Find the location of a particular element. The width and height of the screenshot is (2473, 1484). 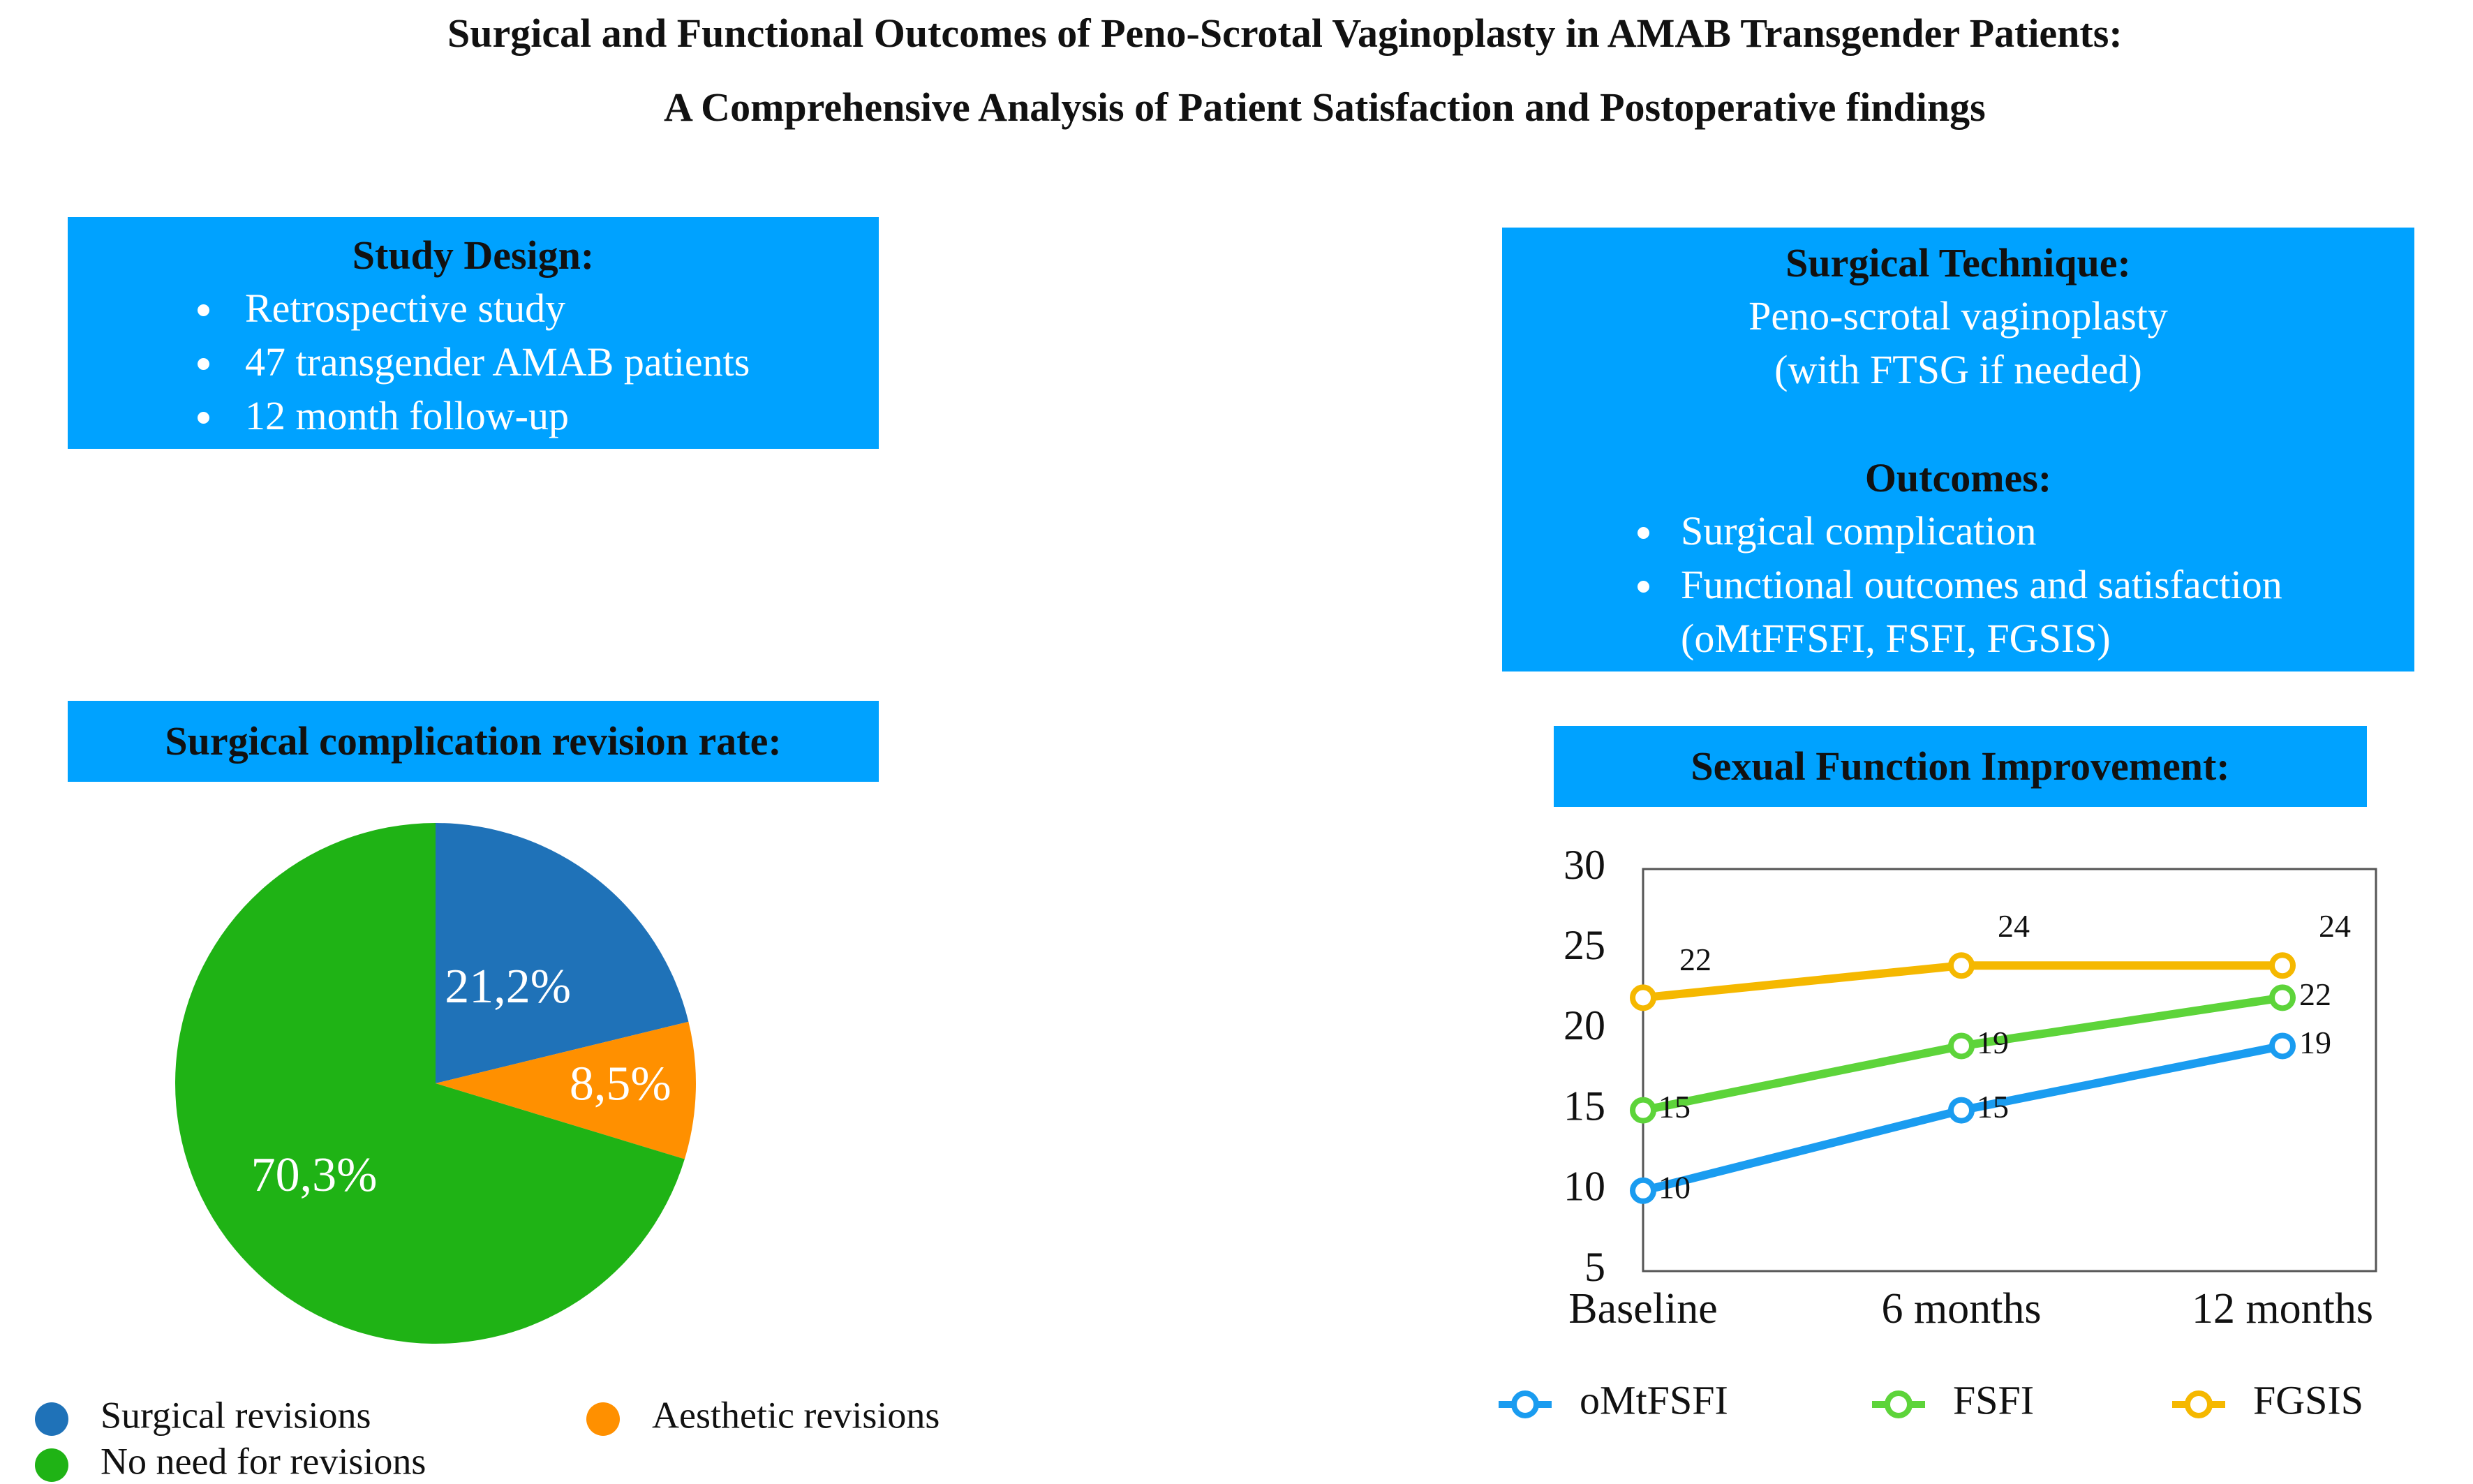

legend-label: Aesthetic revisions is located at coordinates (796, 1415).